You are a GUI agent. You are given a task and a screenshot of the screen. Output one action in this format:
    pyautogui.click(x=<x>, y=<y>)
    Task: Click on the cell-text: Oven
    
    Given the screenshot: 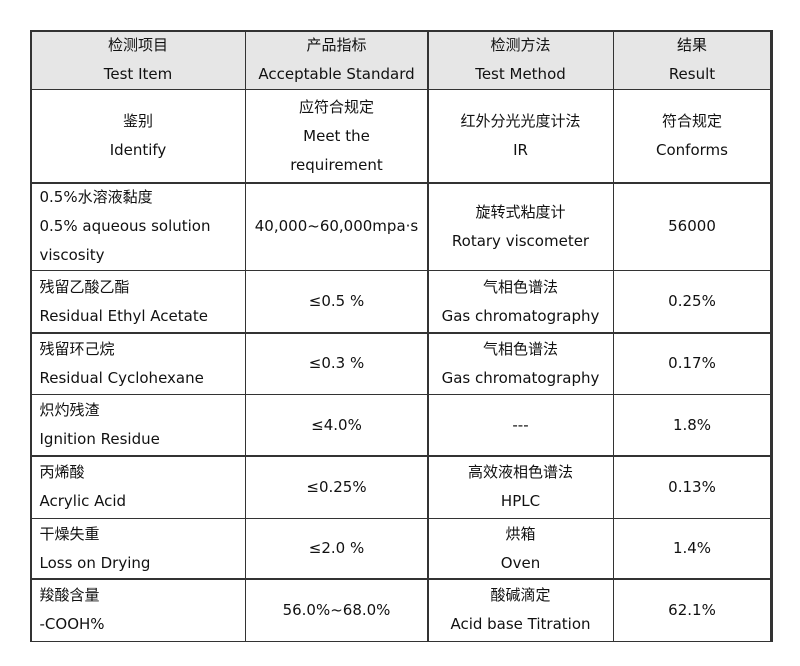 What is the action you would take?
    pyautogui.click(x=520, y=562)
    